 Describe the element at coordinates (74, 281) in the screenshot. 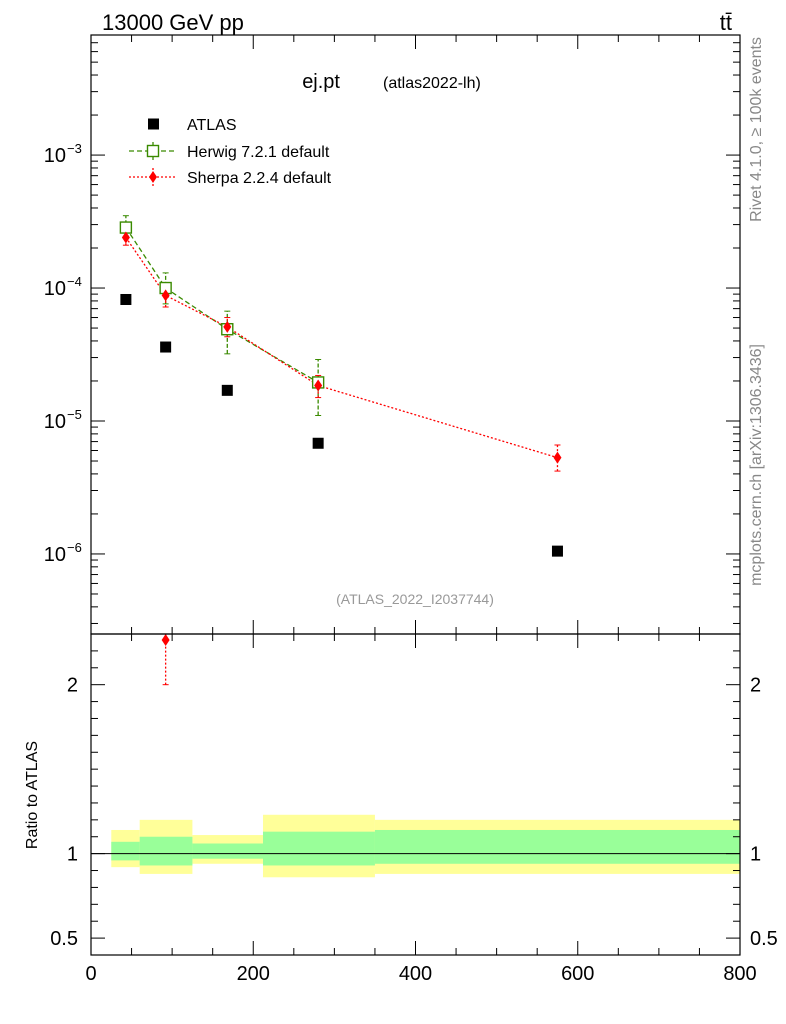

I see `y-tick-exponent: −4` at that location.